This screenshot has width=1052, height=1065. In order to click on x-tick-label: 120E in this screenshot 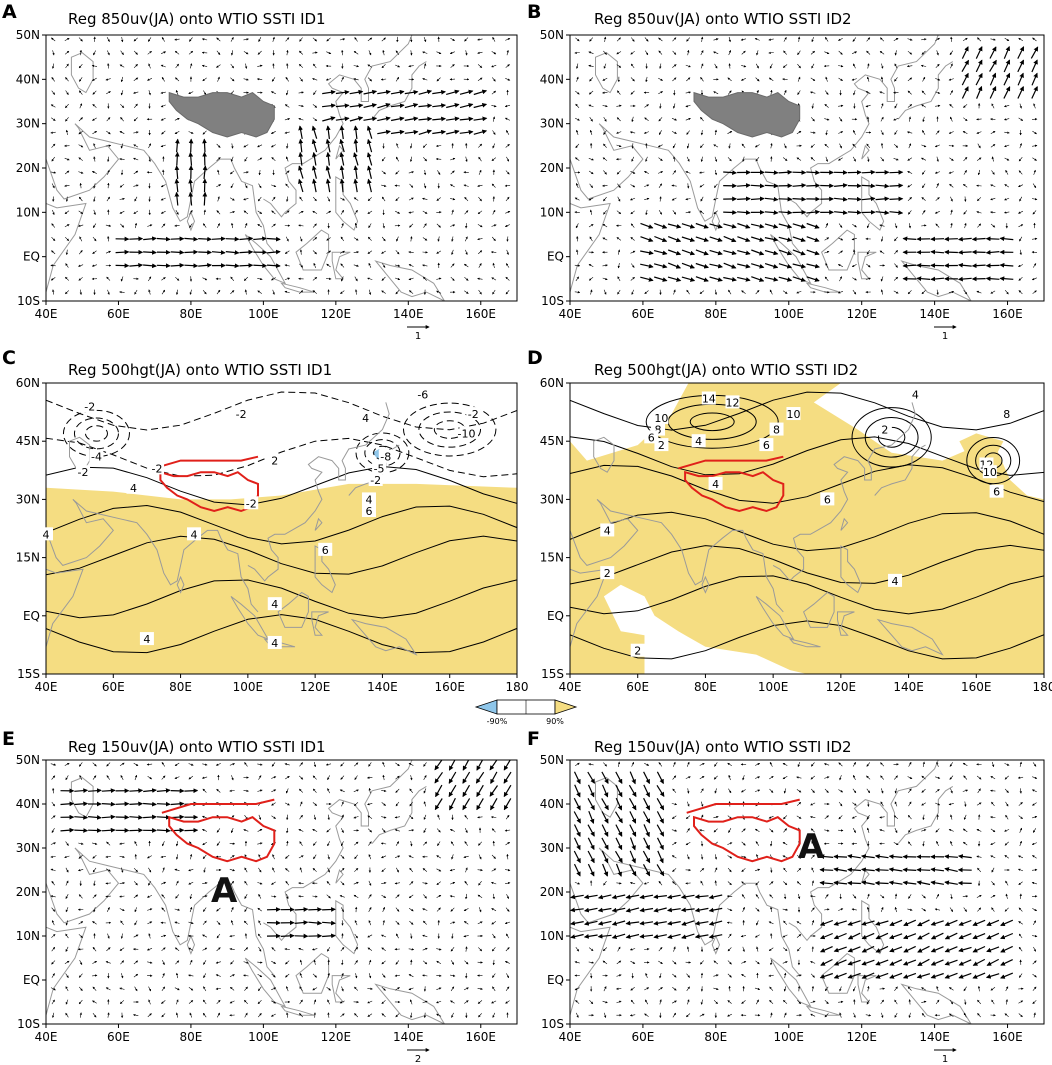, I will do `click(841, 687)`.